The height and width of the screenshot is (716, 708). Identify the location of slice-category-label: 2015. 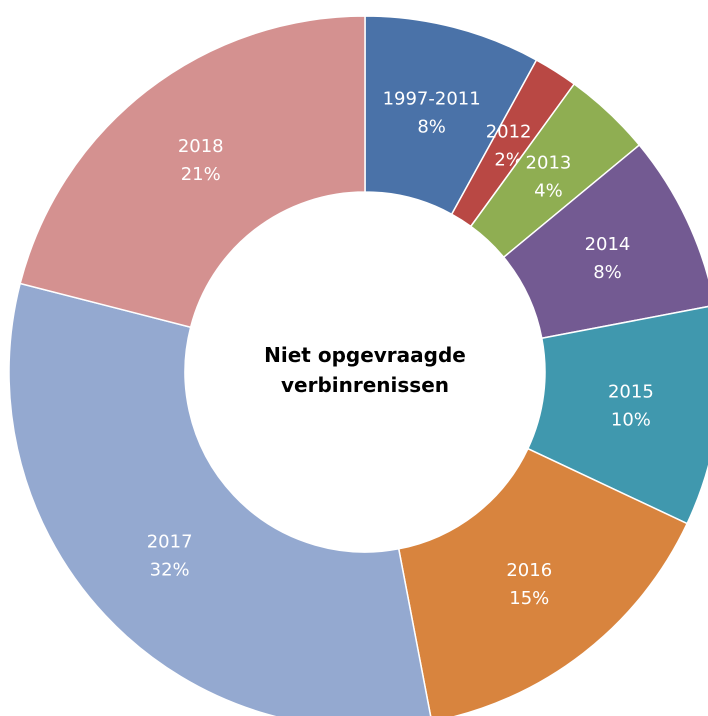
(631, 392).